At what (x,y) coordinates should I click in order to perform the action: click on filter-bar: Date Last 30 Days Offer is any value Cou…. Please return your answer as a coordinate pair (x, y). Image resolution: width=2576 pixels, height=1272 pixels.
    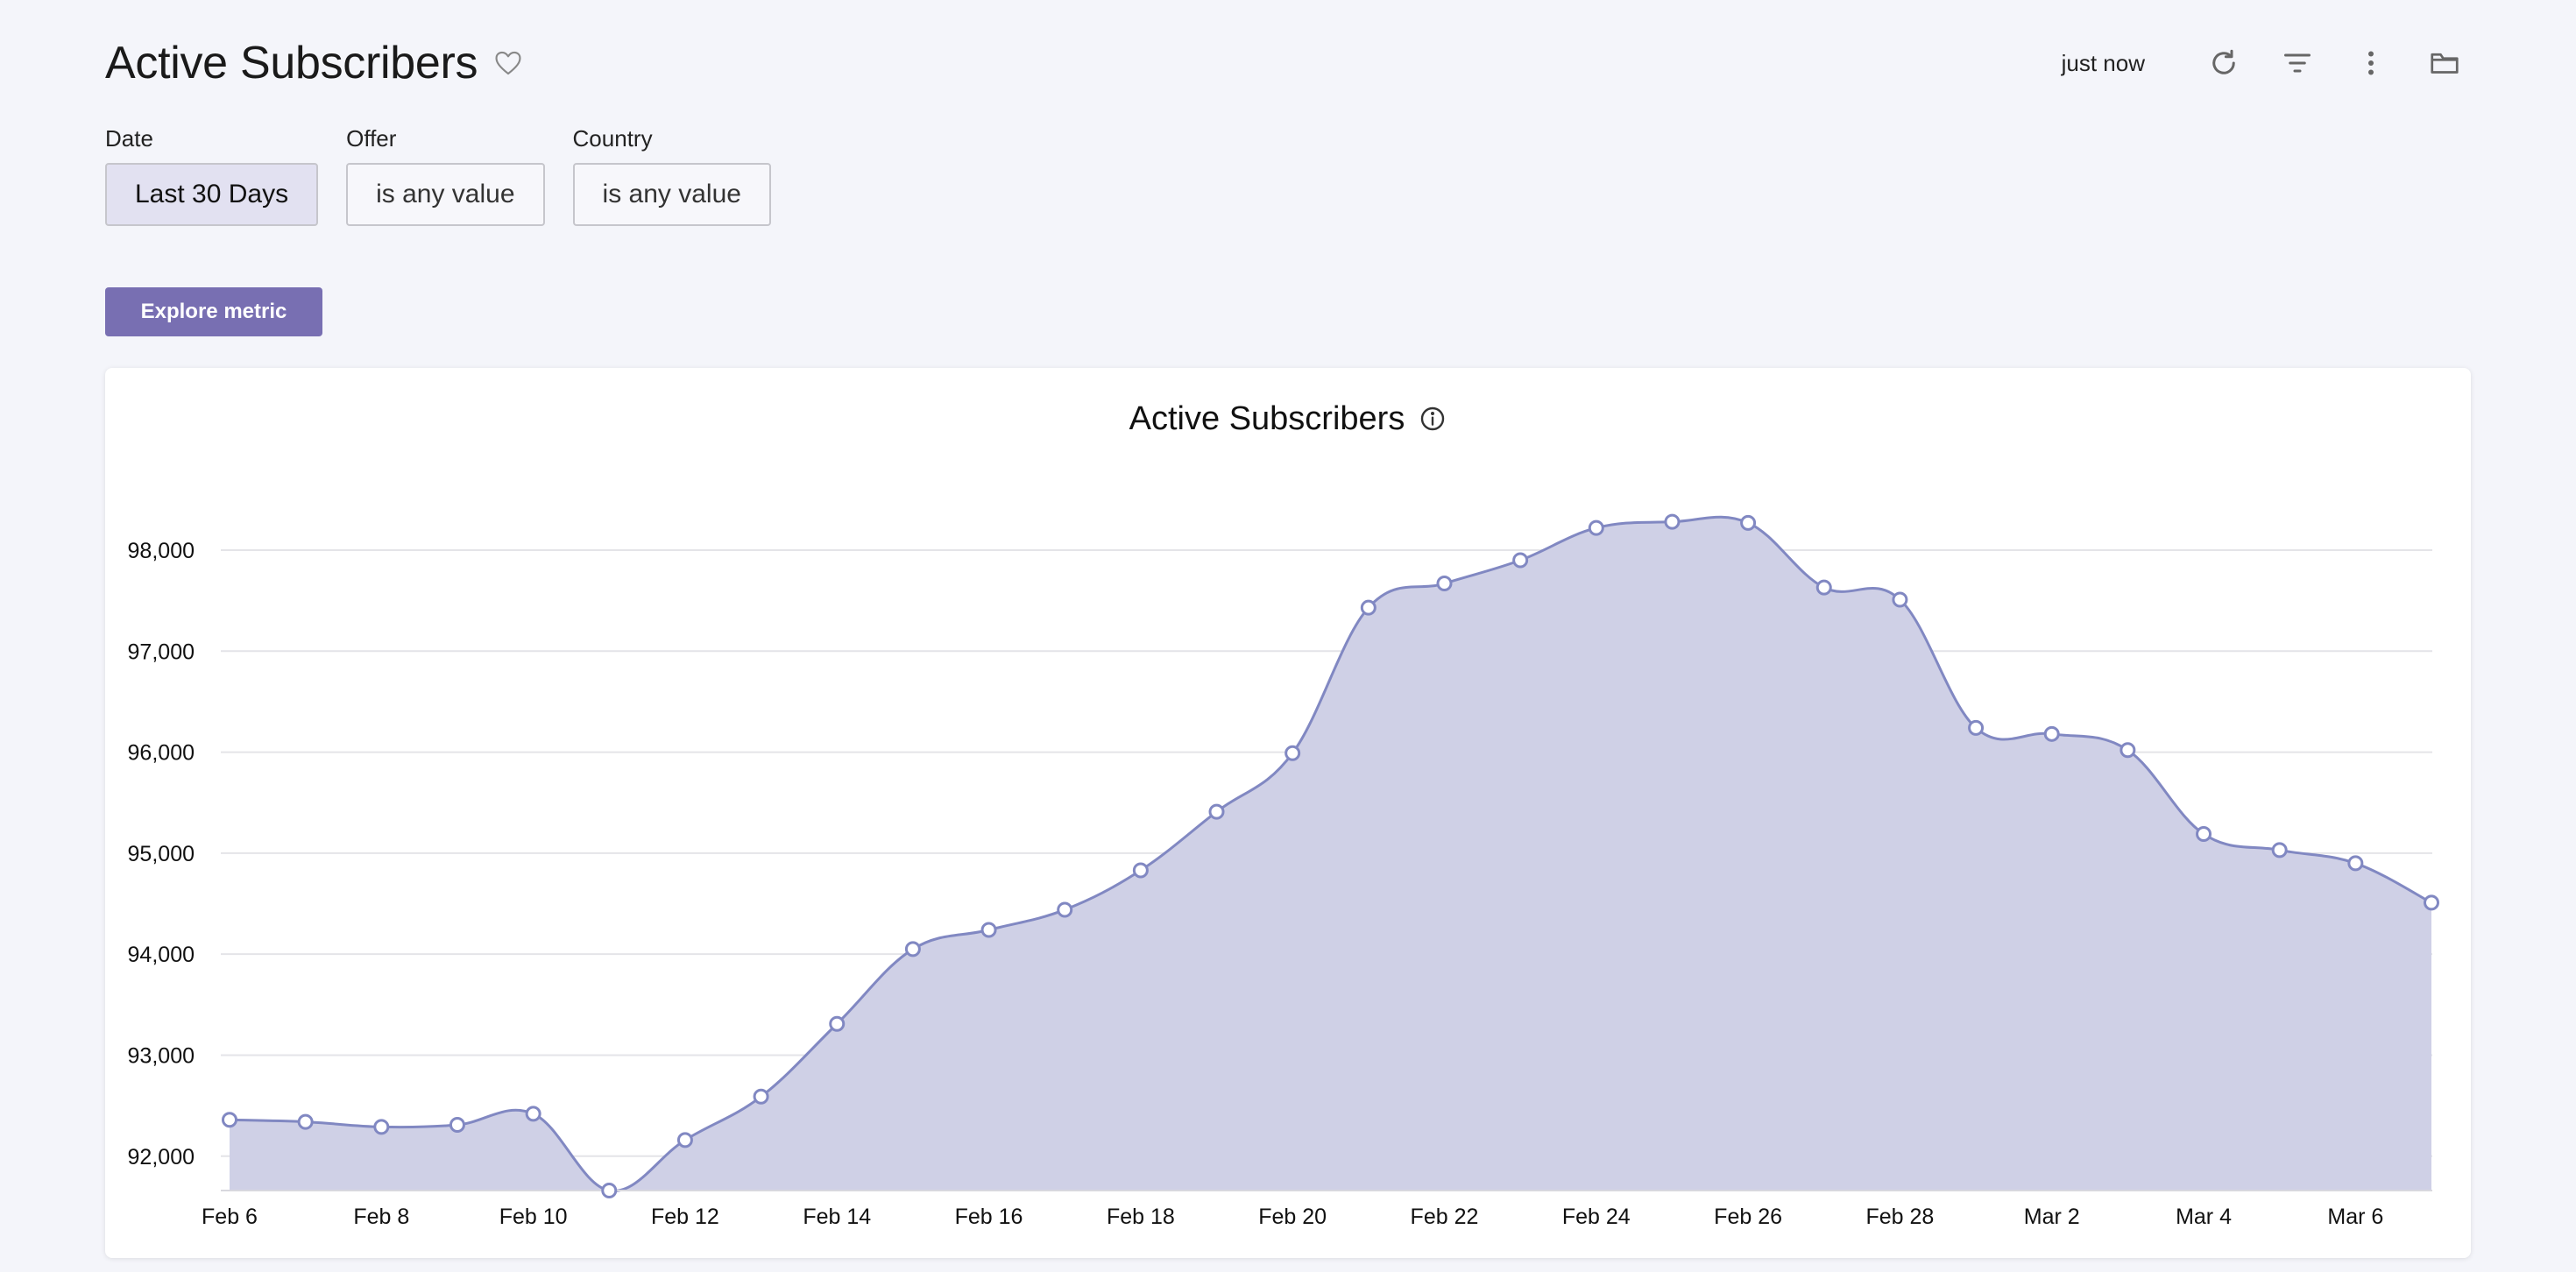
    Looking at the image, I should click on (452, 174).